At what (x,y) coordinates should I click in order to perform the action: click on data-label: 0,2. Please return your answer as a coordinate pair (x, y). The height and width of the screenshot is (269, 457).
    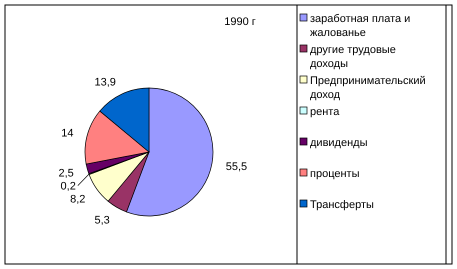
    Looking at the image, I should click on (68, 186).